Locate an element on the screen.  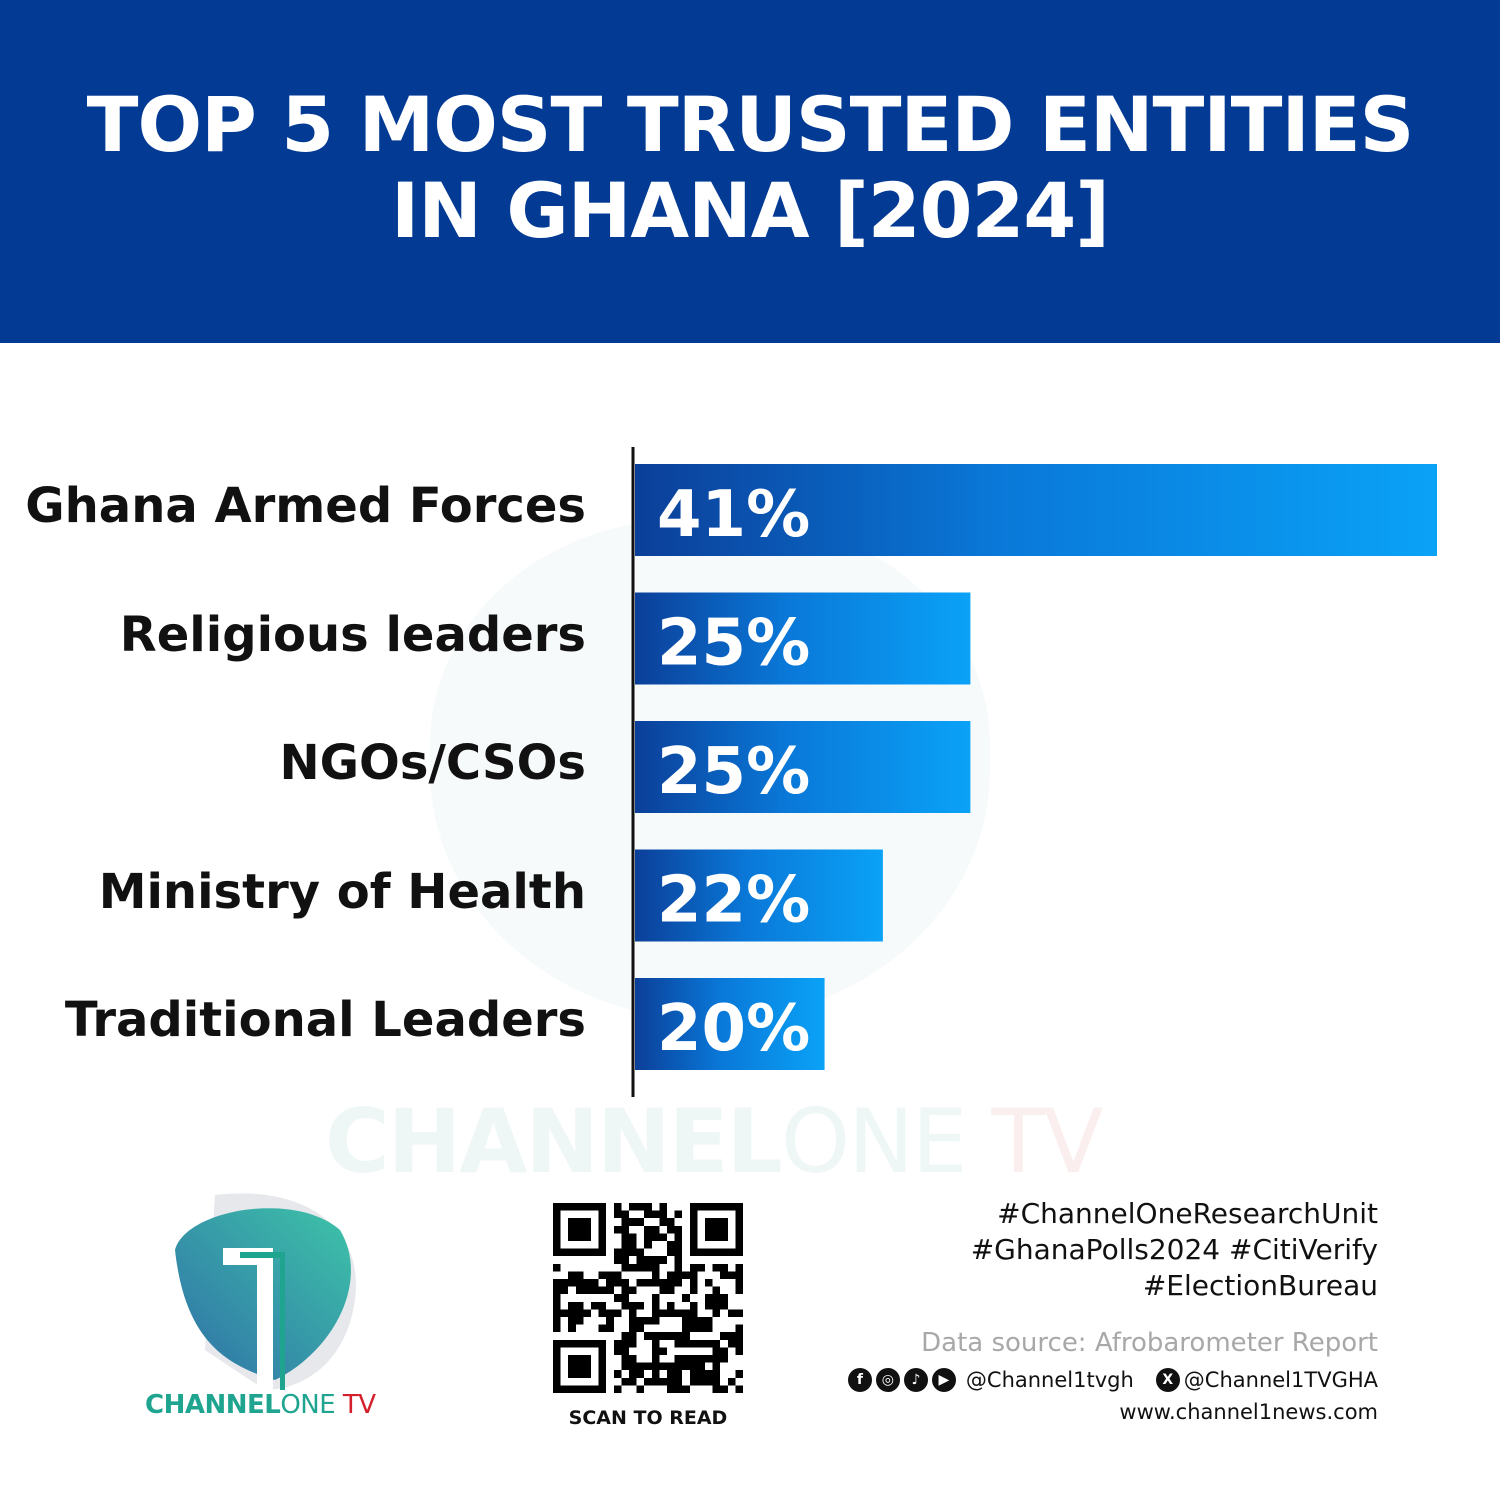
watermark-light: ONE is located at coordinates (886, 1141).